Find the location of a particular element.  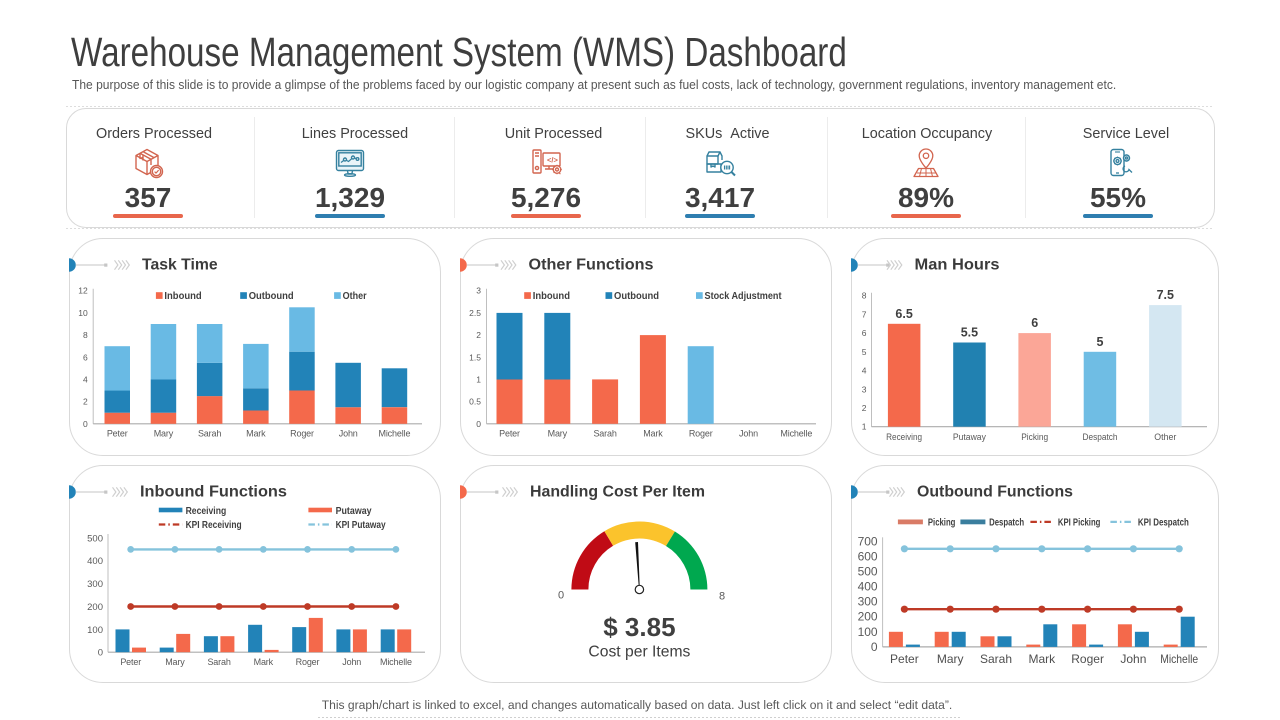

svg-text: KPI Putaway is located at coordinates (360, 525).